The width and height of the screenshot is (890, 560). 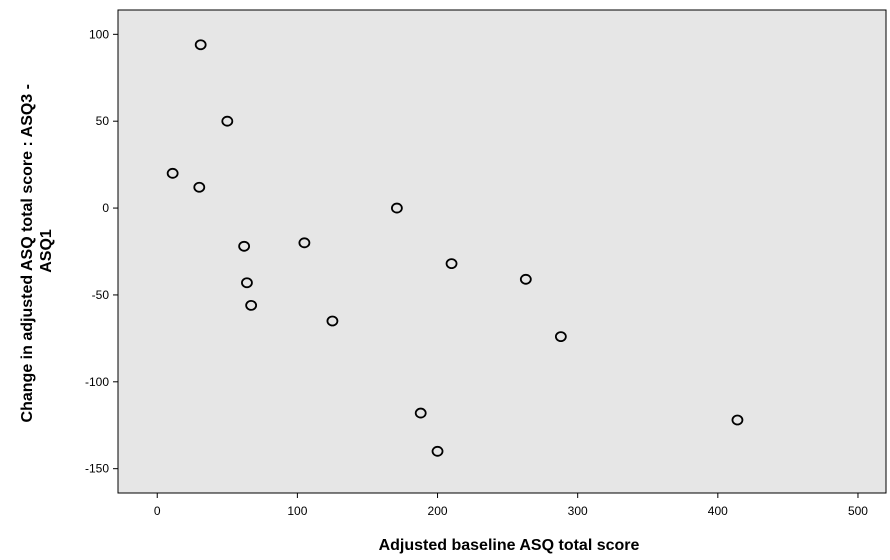 I want to click on y-axis-title-line-2: ASQ1, so click(x=46, y=251).